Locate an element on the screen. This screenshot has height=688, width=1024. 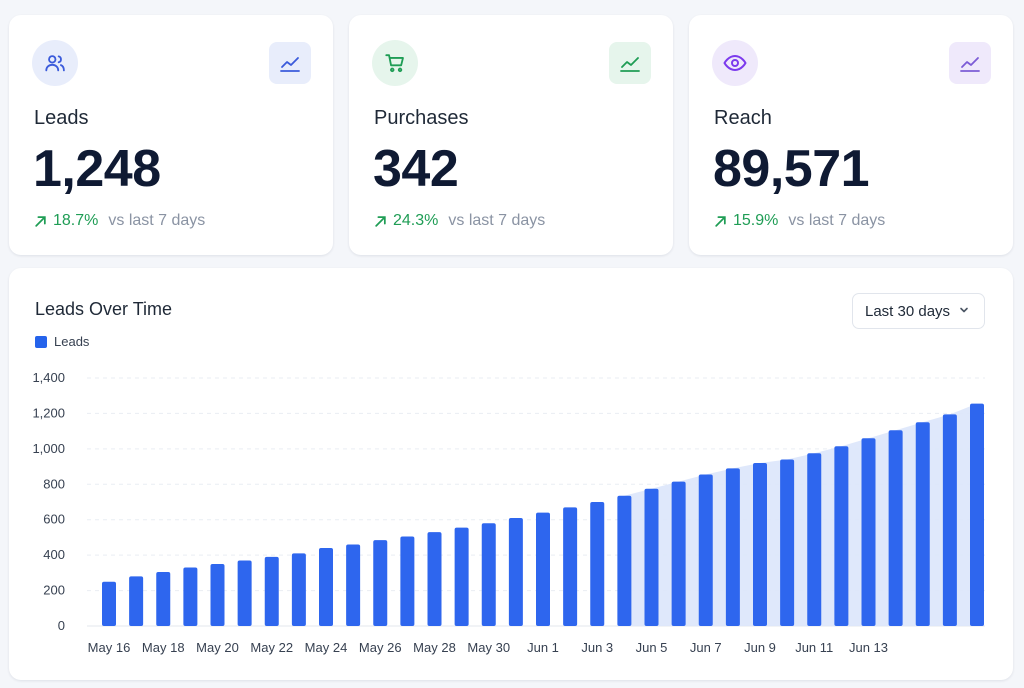
chart-legend: Leads is located at coordinates (62, 341).